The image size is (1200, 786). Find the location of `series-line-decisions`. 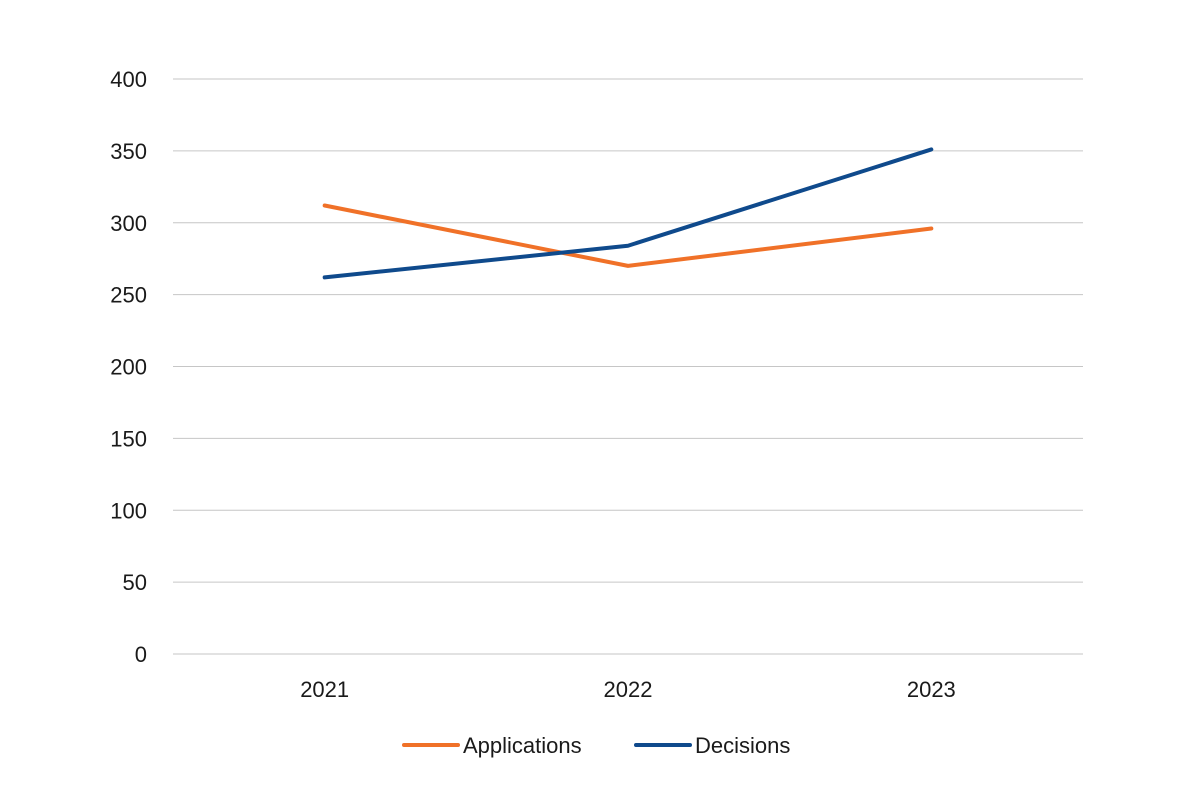

series-line-decisions is located at coordinates (628, 213).